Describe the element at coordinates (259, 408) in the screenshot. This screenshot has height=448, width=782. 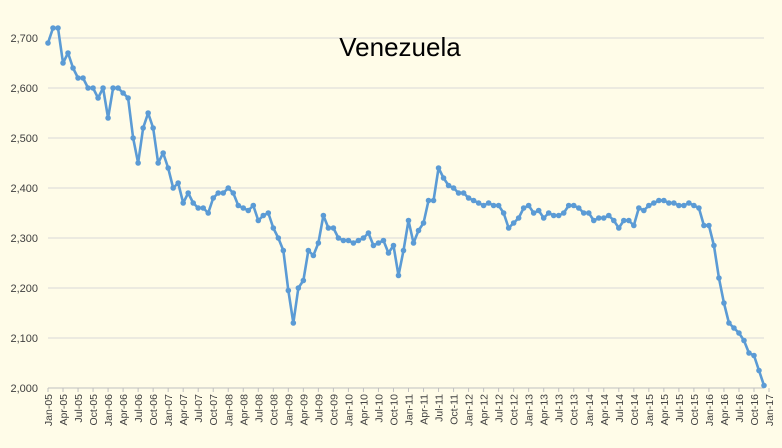
I see `x-tick-label: Jul-08` at that location.